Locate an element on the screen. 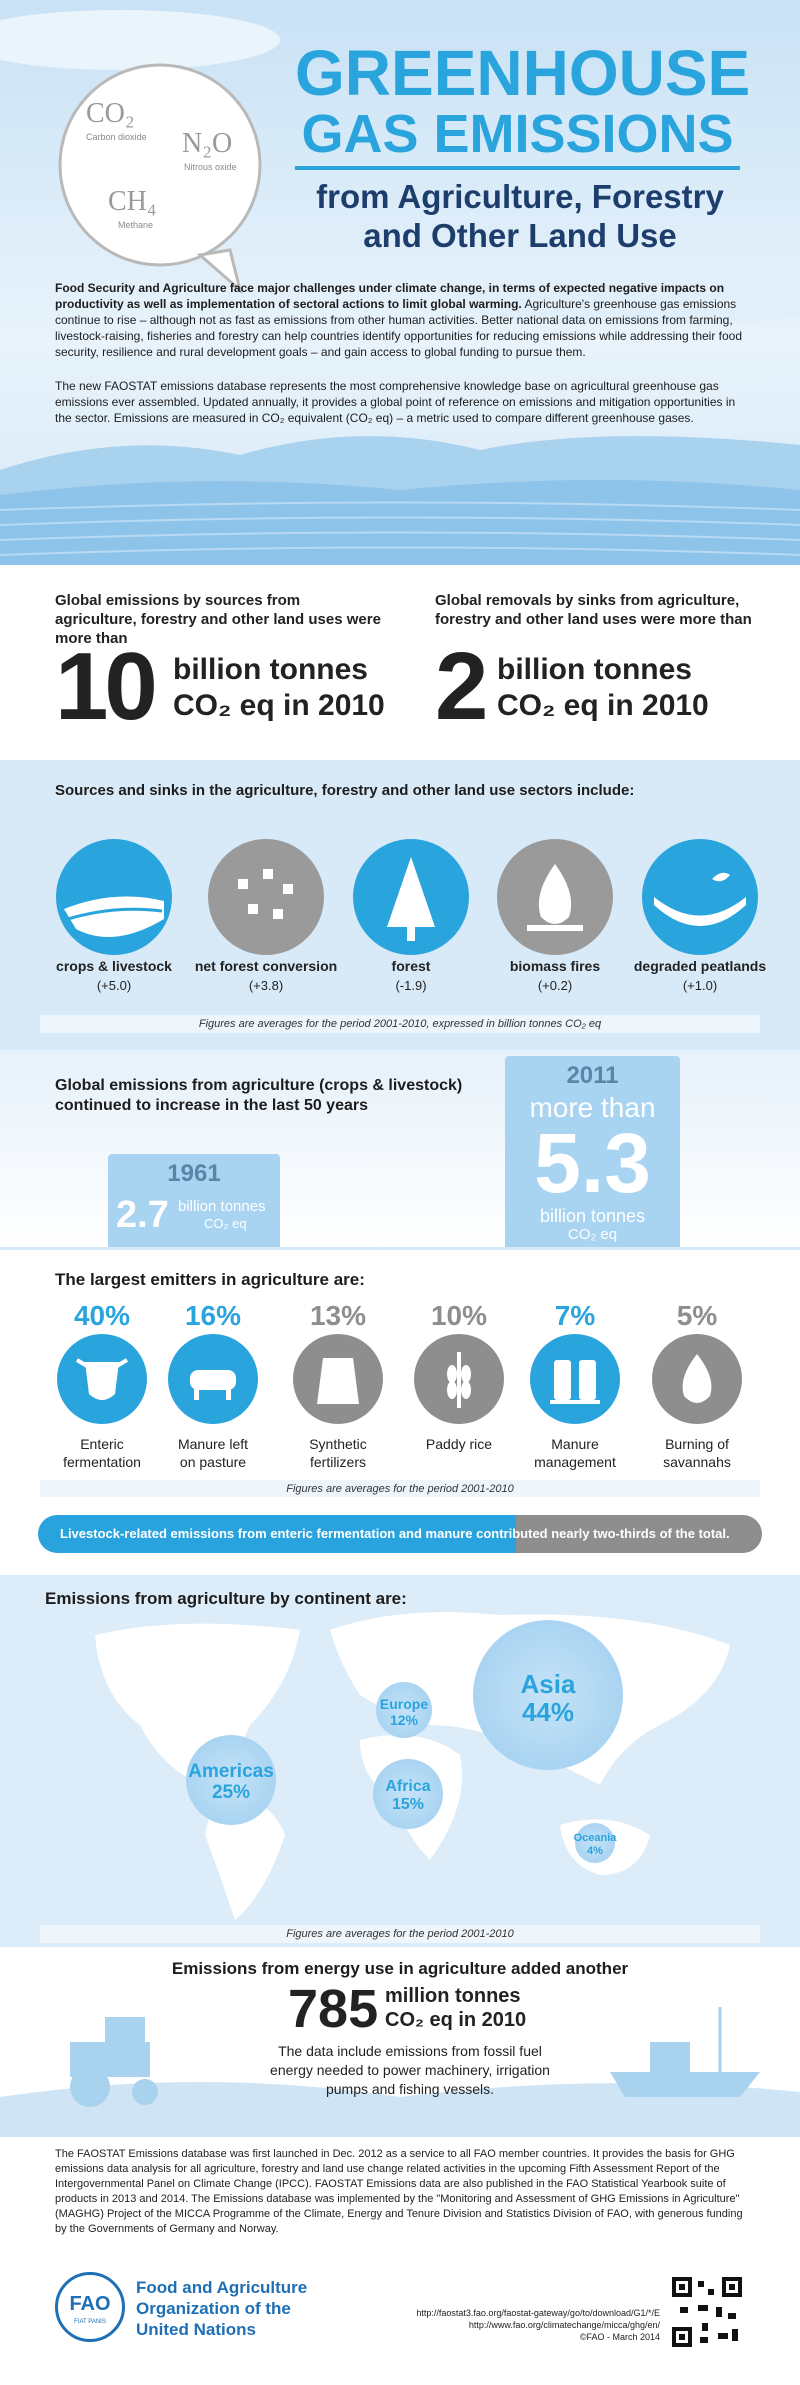  fao-logo: FAO FIAT PANIS is located at coordinates (90, 2307).